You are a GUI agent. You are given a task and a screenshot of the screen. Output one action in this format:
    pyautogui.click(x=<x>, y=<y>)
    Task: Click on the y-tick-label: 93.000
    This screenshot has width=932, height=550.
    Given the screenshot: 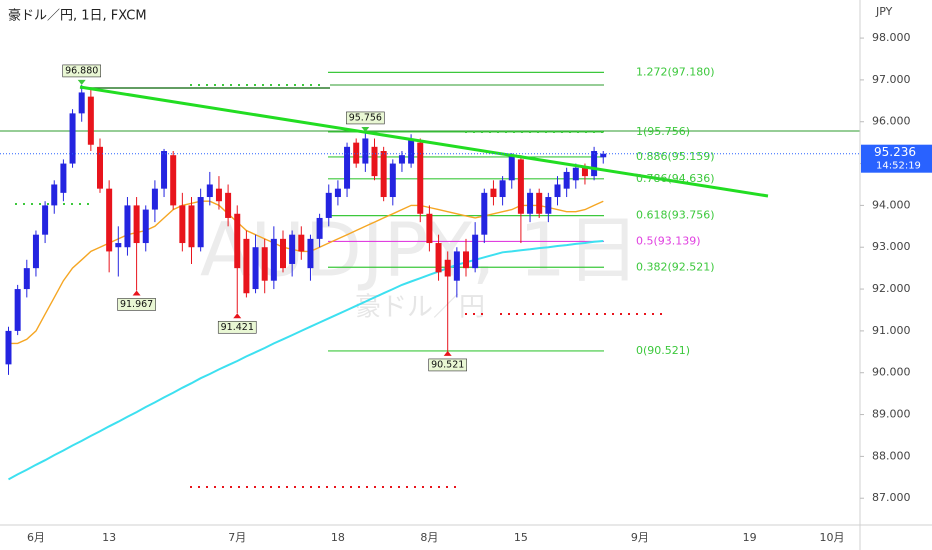 What is the action you would take?
    pyautogui.click(x=891, y=246)
    